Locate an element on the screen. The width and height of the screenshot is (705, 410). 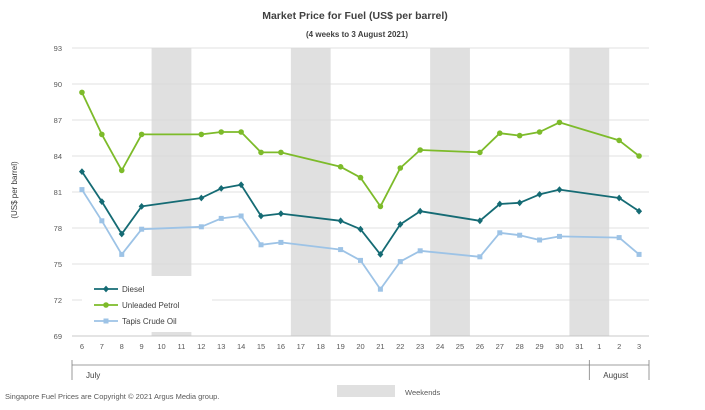
x-tick-label-21: 21 is located at coordinates (380, 346).